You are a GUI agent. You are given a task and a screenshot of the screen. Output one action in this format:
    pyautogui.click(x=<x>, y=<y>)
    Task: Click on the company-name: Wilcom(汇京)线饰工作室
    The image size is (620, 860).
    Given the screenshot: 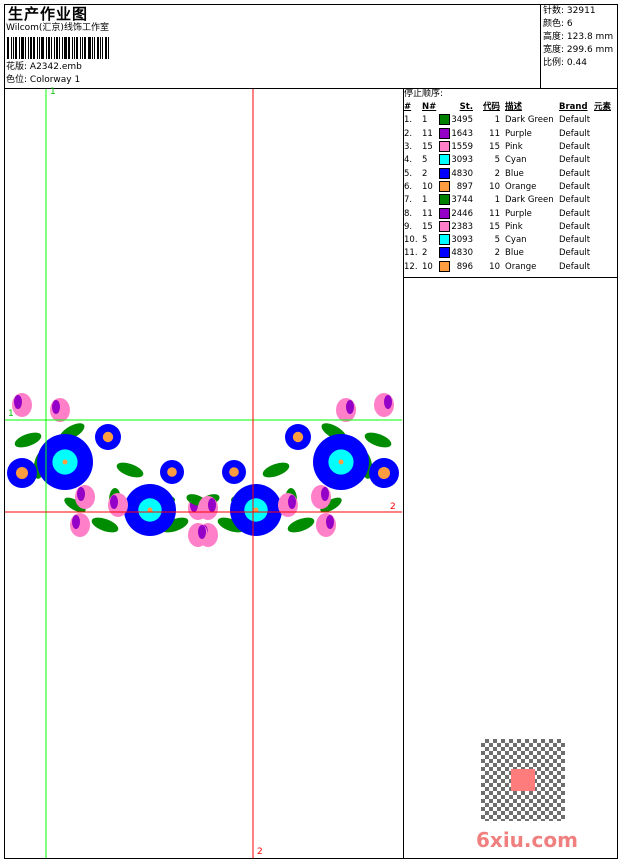 What is the action you would take?
    pyautogui.click(x=57, y=28)
    